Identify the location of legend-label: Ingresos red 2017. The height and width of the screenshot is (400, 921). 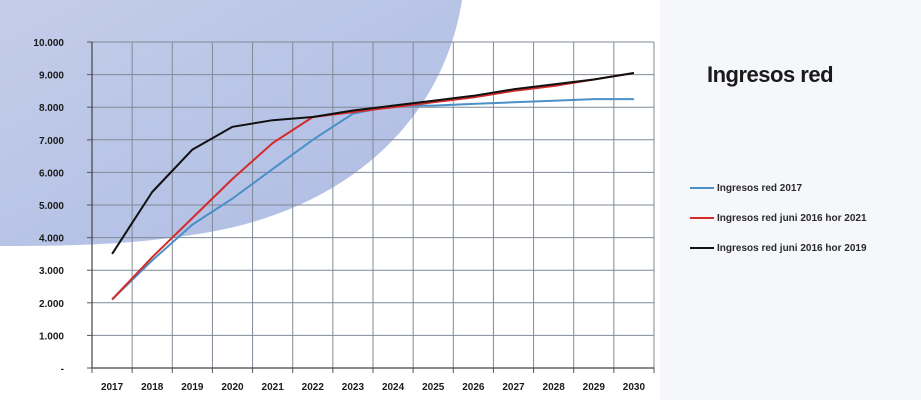
(760, 188).